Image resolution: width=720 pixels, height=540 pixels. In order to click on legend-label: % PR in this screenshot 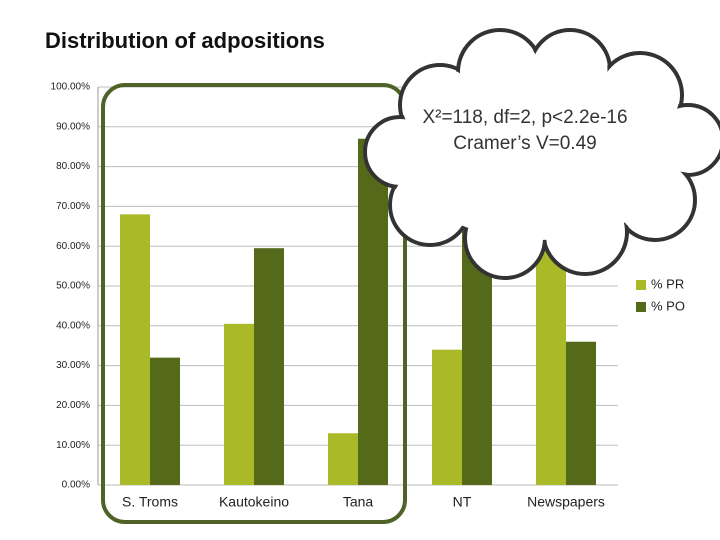, I will do `click(667, 283)`.